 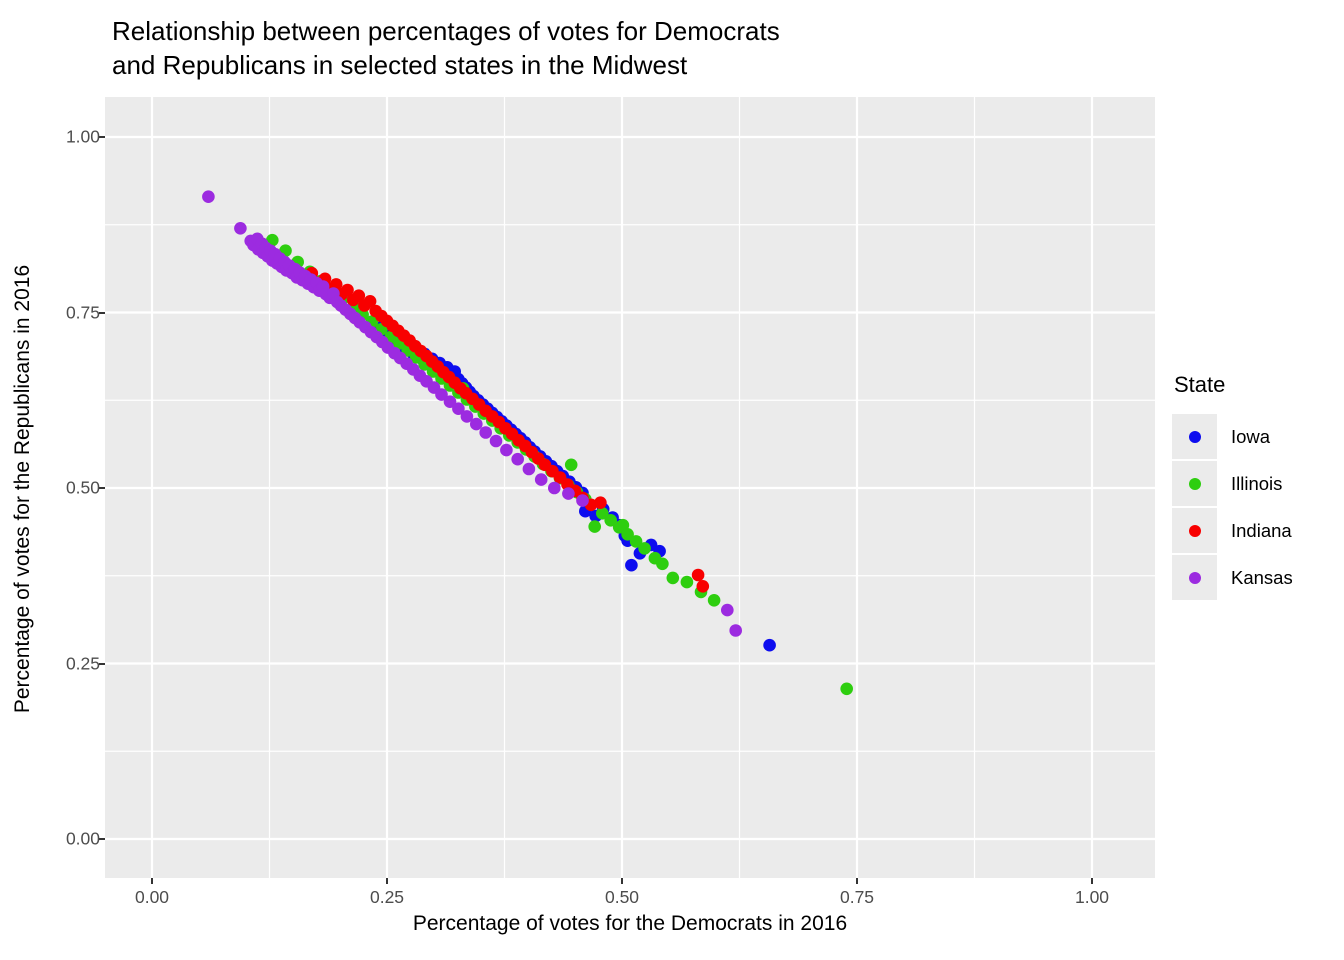 What do you see at coordinates (82, 838) in the screenshot?
I see `y-tick-label: 0.00` at bounding box center [82, 838].